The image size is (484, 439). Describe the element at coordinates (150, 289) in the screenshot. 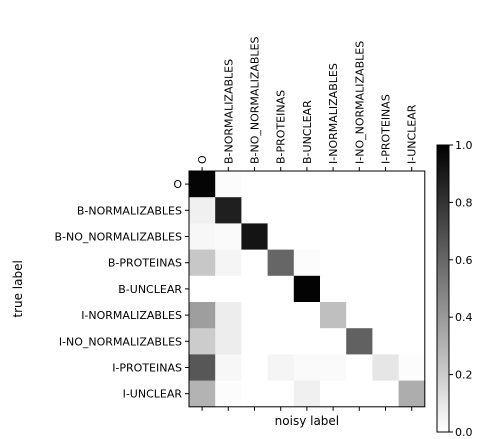

I see `y-tick-label: B-UNCLEAR` at that location.